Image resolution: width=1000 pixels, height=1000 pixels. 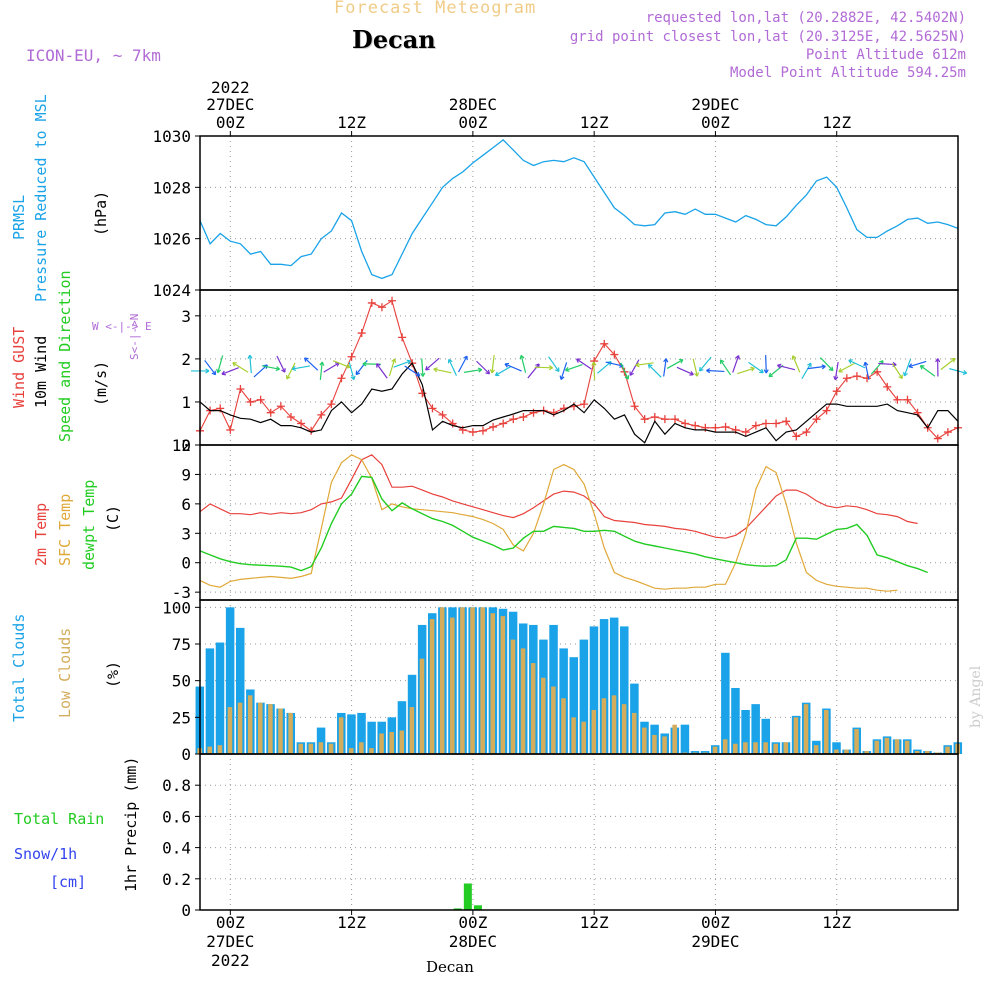 What do you see at coordinates (93, 55) in the screenshot?
I see `model-label: ICON-EU, ~ 7km` at bounding box center [93, 55].